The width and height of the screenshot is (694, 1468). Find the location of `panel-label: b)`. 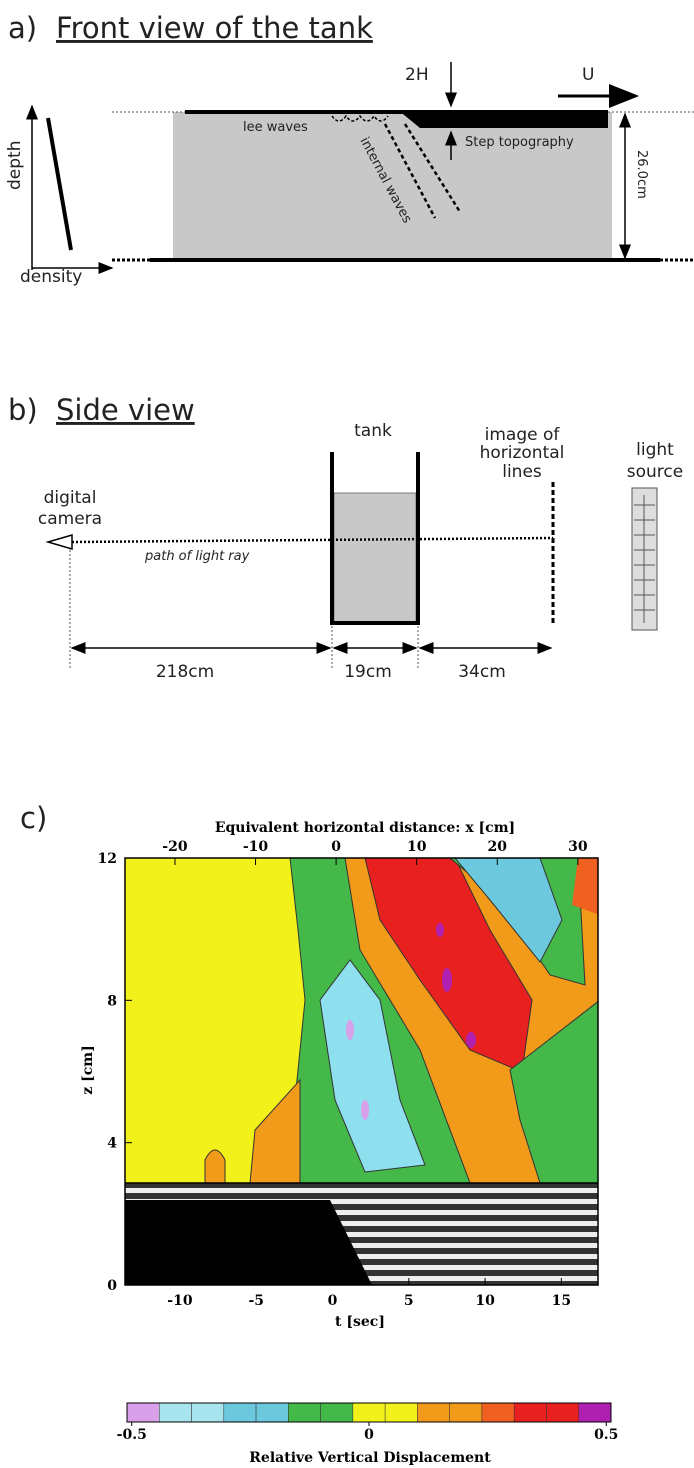

panel-label: b) is located at coordinates (23, 410).